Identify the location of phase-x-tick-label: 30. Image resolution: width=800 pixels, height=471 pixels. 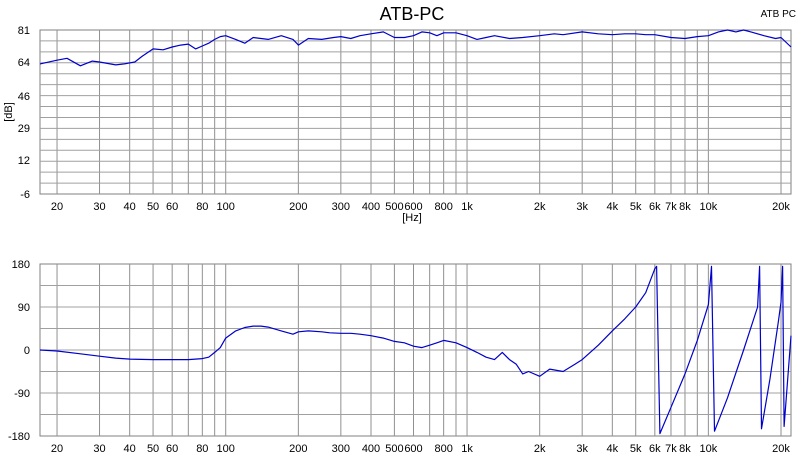
(99, 449).